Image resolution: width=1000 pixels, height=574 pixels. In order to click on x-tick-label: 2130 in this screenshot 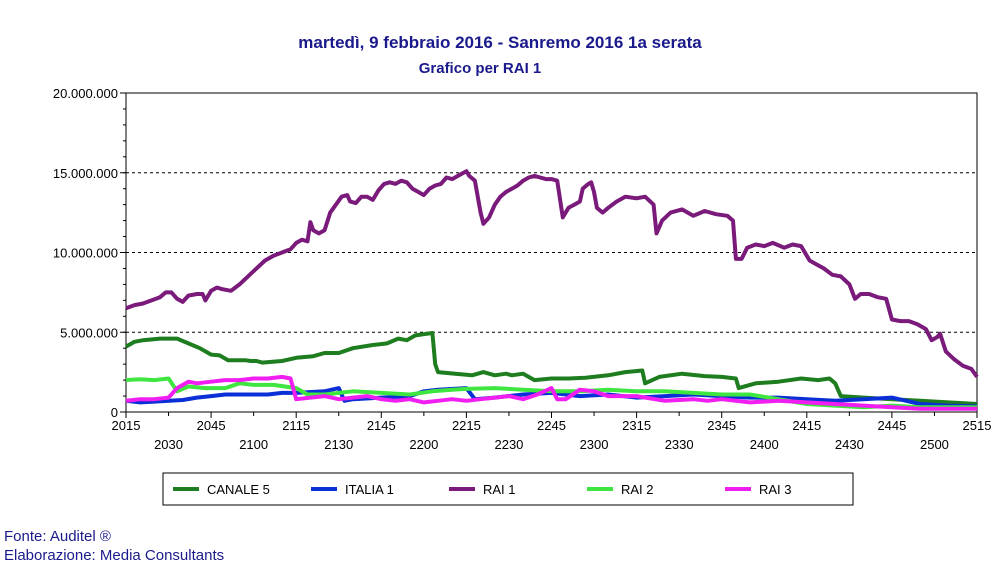, I will do `click(338, 444)`.